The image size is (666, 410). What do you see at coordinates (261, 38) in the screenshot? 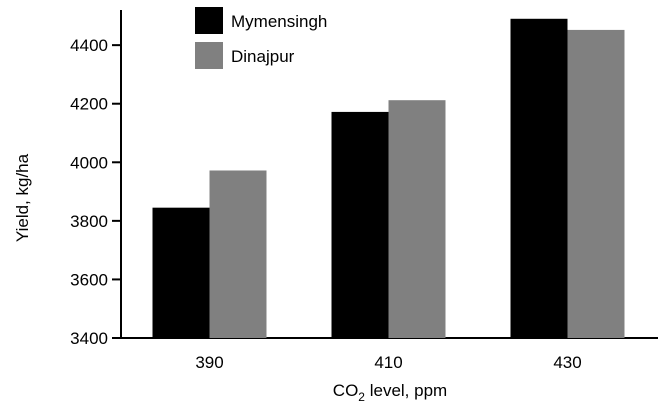
I see `legend: Mymensingh Dinajpur` at bounding box center [261, 38].